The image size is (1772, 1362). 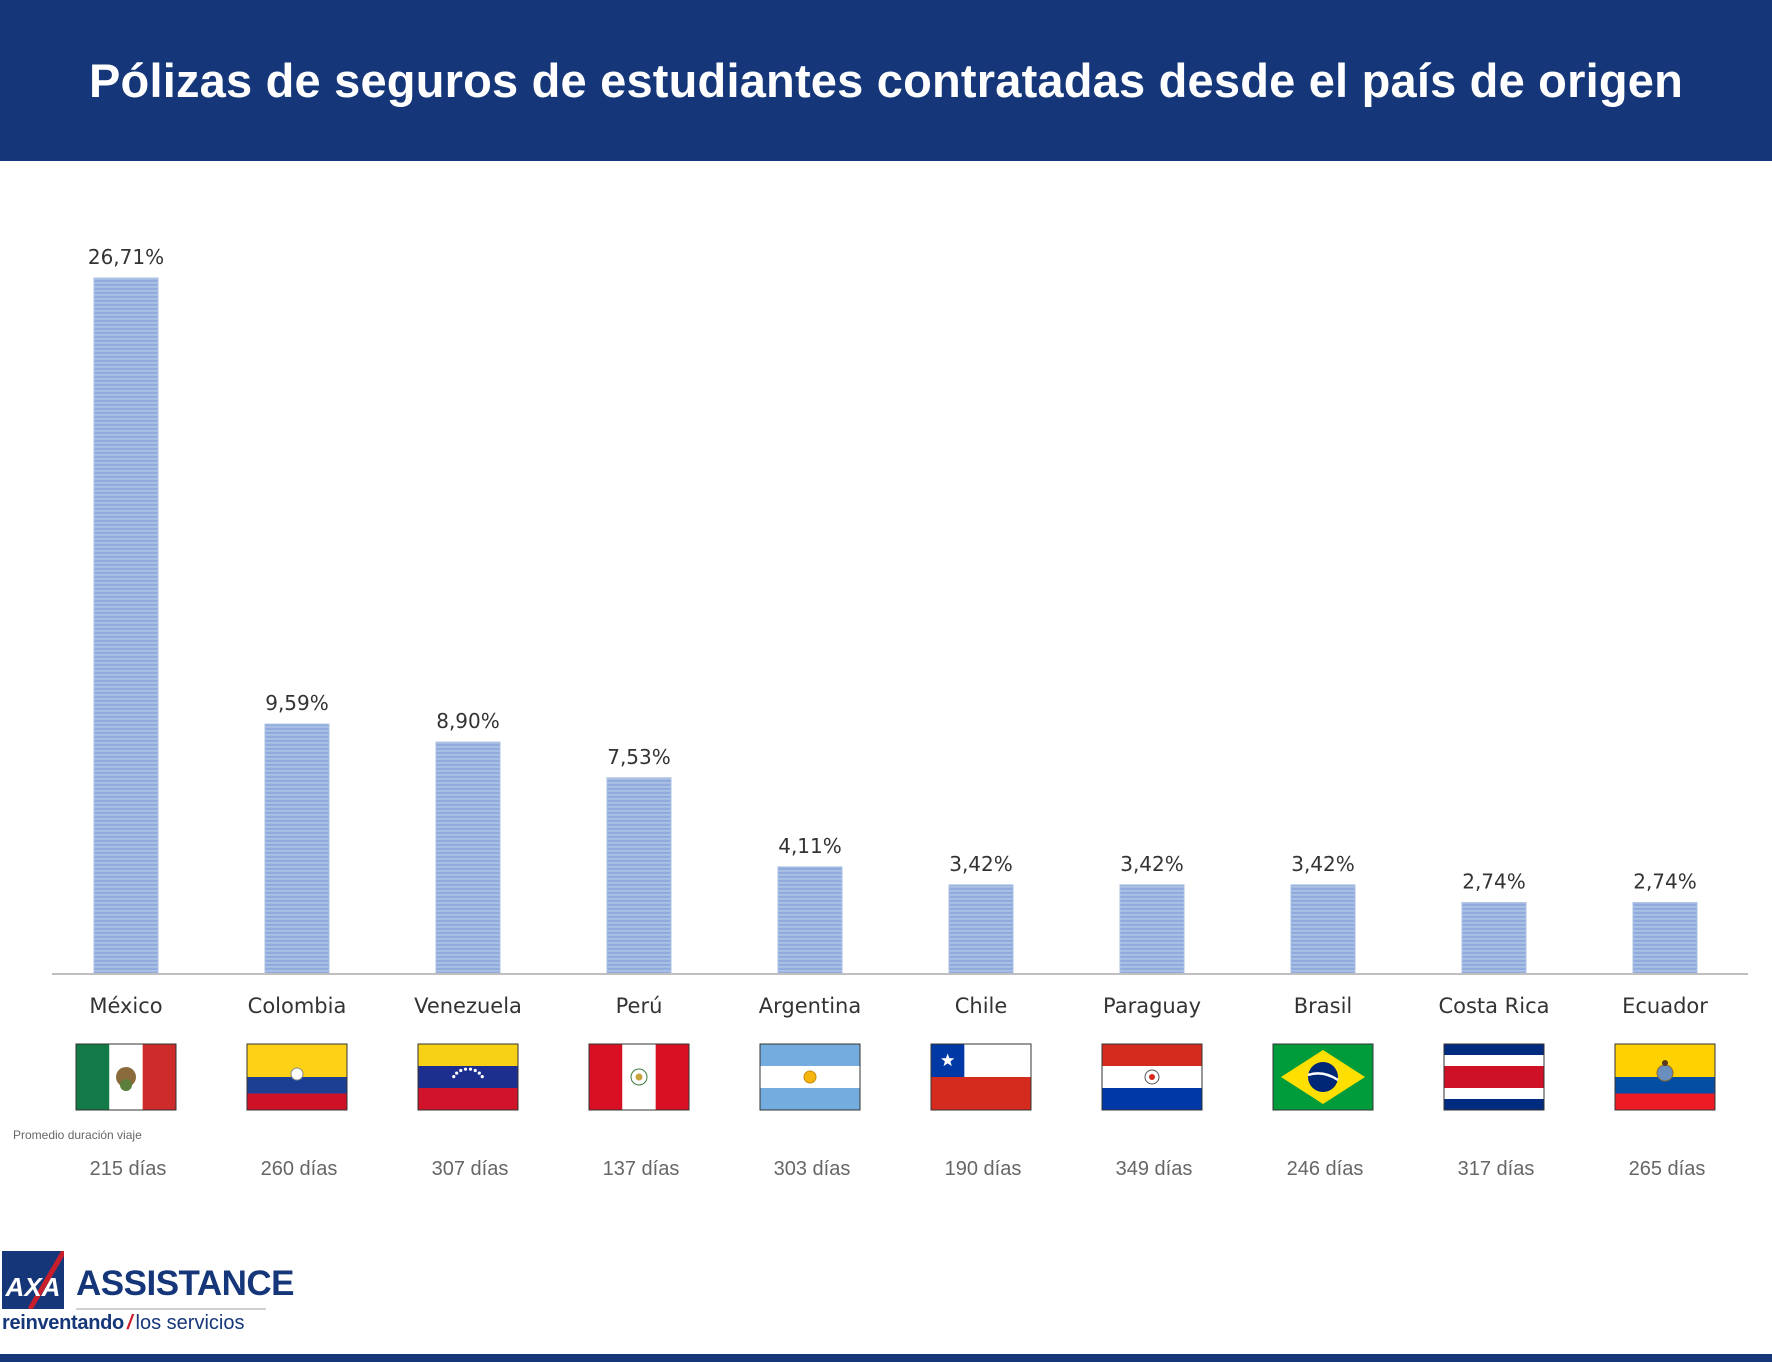 I want to click on axa-logo-text: AXA, so click(x=33, y=1287).